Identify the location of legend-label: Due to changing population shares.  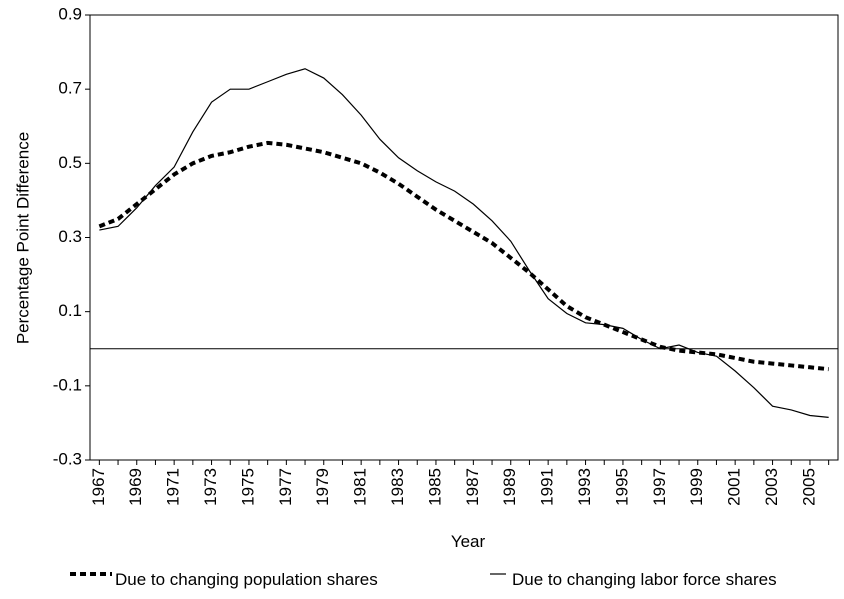
(246, 579).